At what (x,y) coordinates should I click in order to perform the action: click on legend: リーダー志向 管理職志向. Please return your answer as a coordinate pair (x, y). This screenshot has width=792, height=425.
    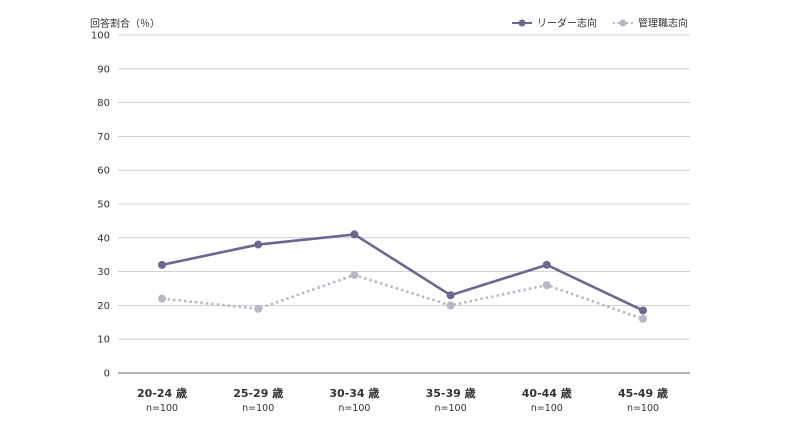
    Looking at the image, I should click on (600, 23).